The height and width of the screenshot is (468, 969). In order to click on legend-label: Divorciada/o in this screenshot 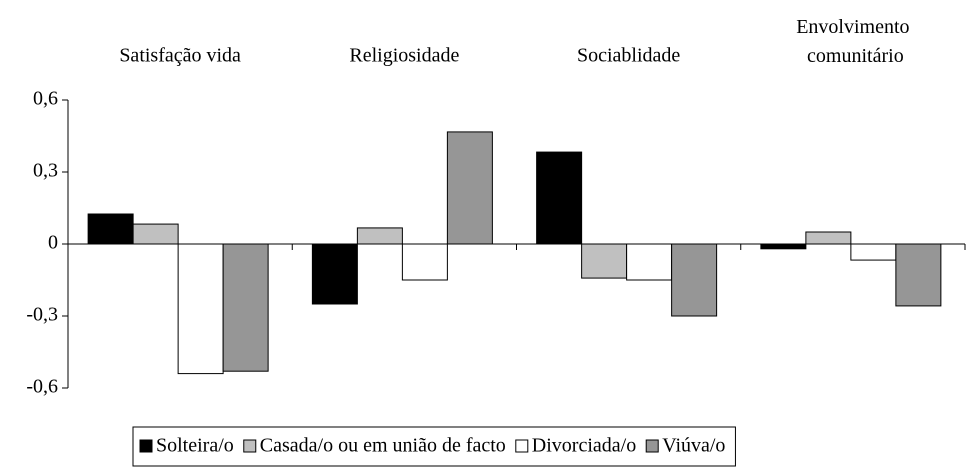, I will do `click(584, 446)`.